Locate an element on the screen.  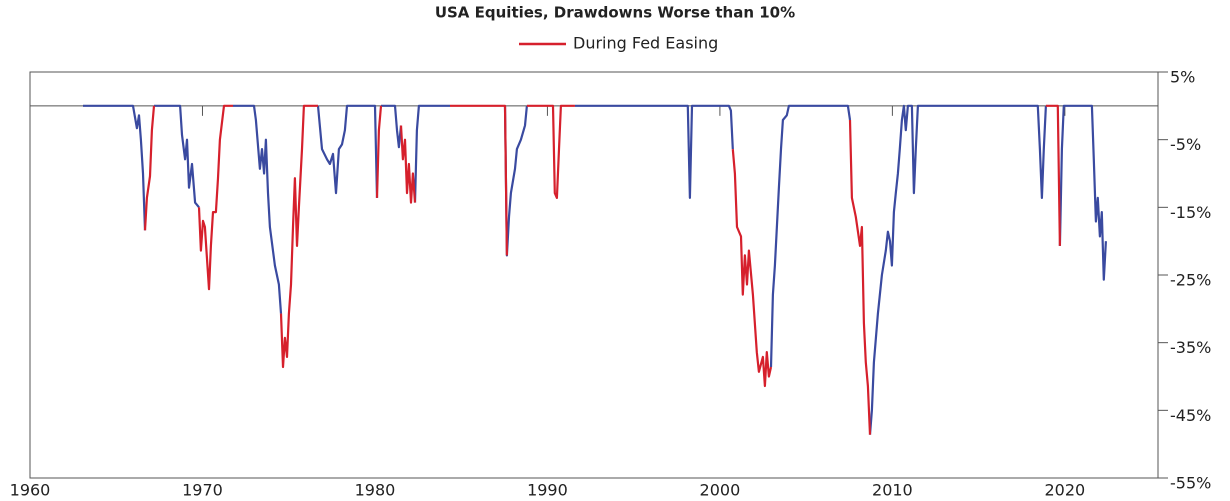
x-tick-label: 2000 is located at coordinates (720, 490).